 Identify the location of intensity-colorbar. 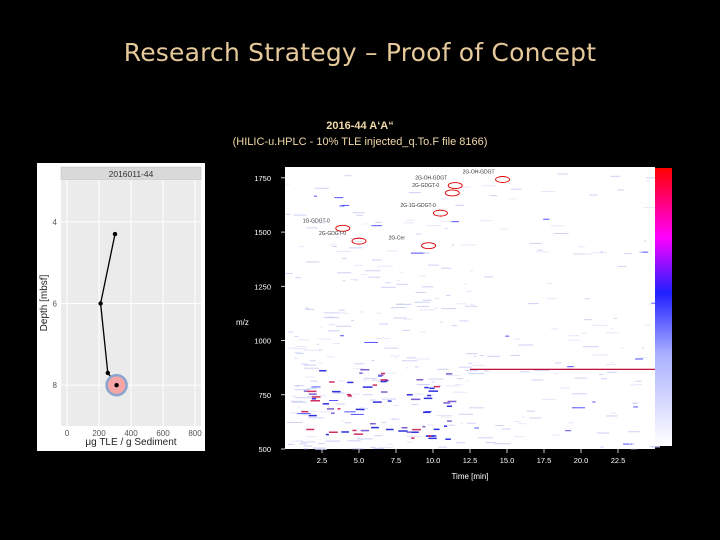
(663, 307).